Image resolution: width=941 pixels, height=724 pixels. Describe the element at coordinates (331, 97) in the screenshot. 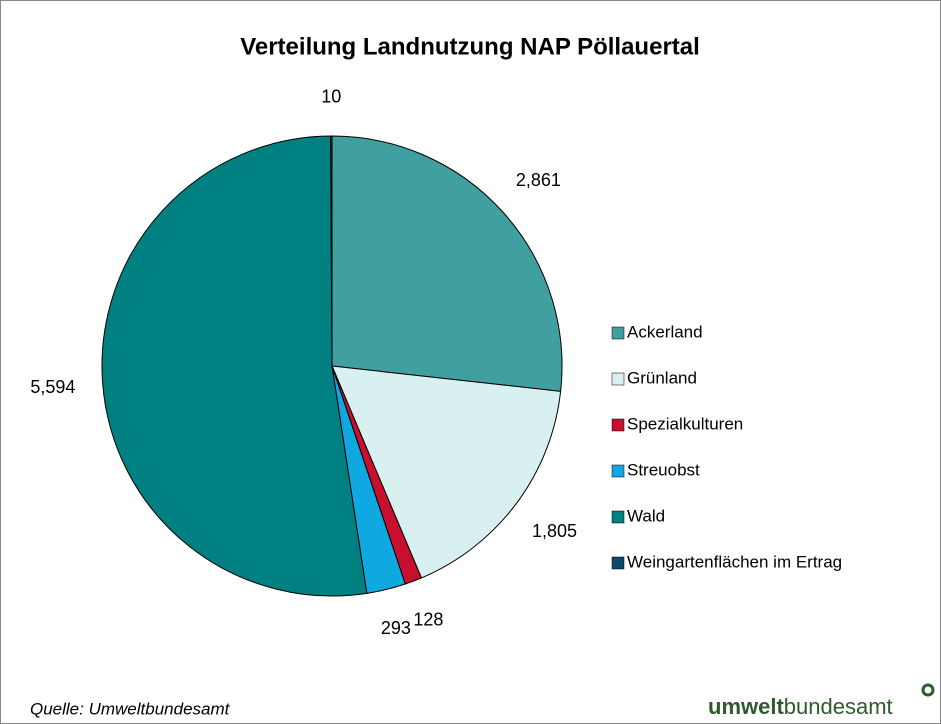

I see `data-label: 10` at that location.